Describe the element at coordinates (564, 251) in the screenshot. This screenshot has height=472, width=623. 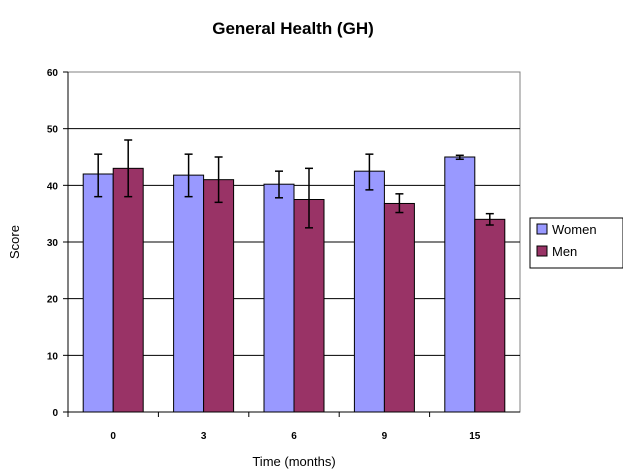
I see `legend-label-men: Men` at that location.